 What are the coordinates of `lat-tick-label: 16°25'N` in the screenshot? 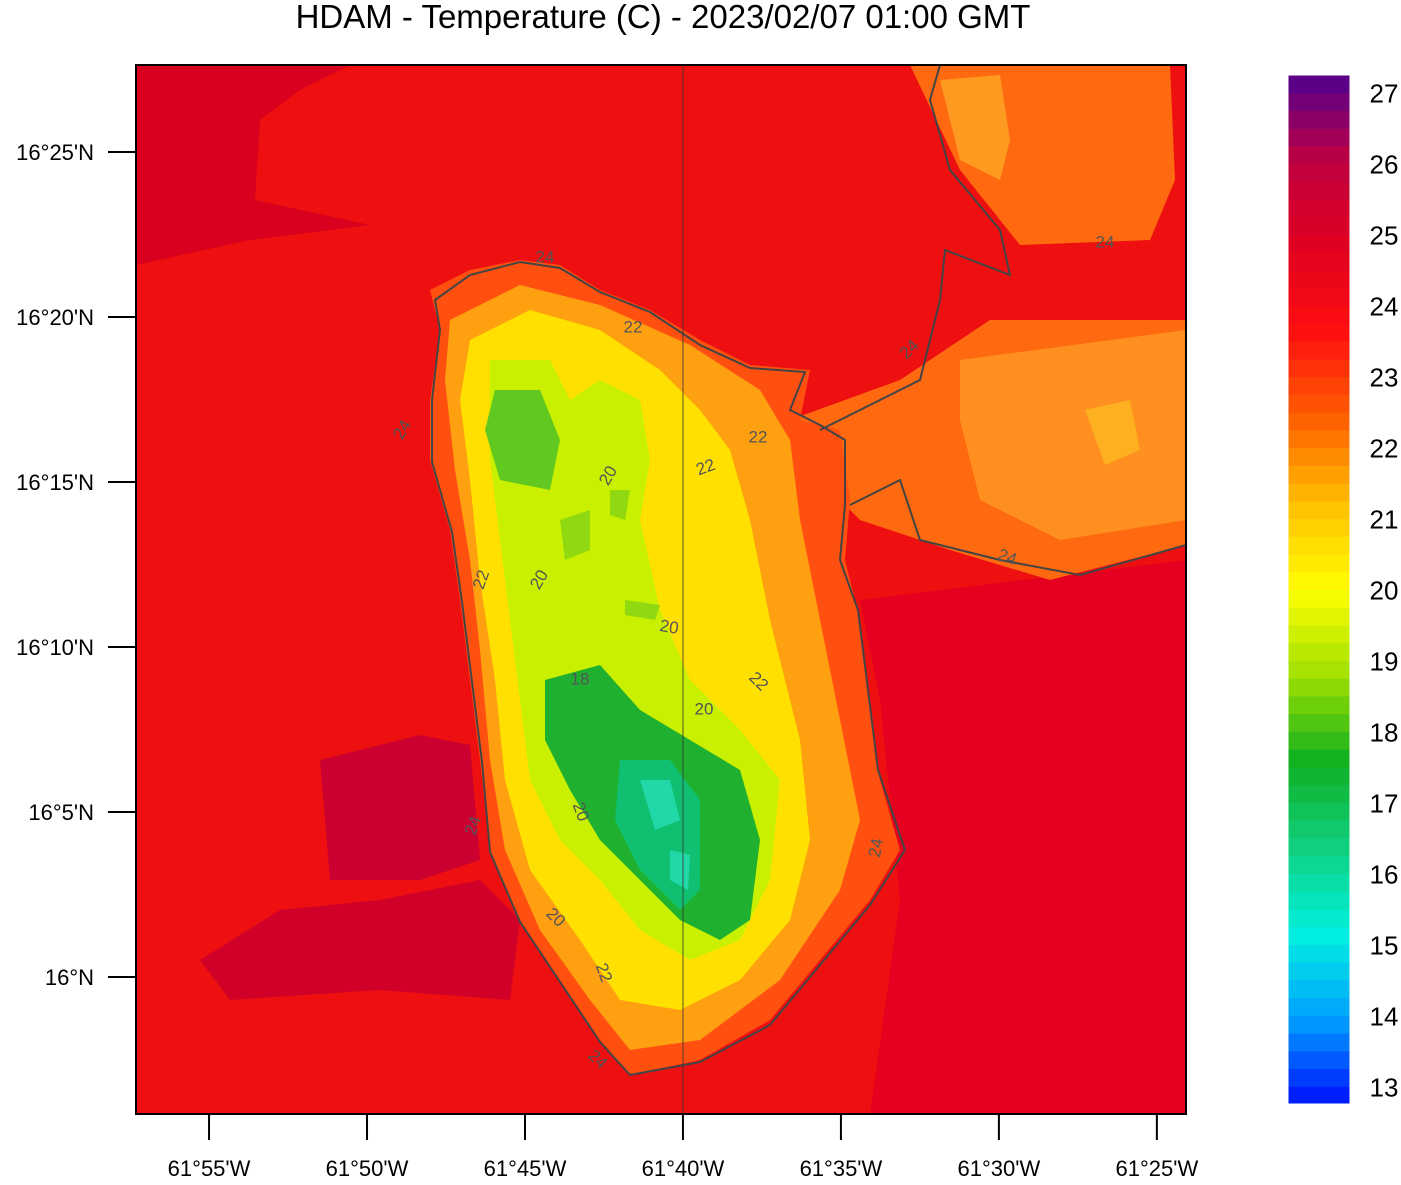 It's located at (55, 152).